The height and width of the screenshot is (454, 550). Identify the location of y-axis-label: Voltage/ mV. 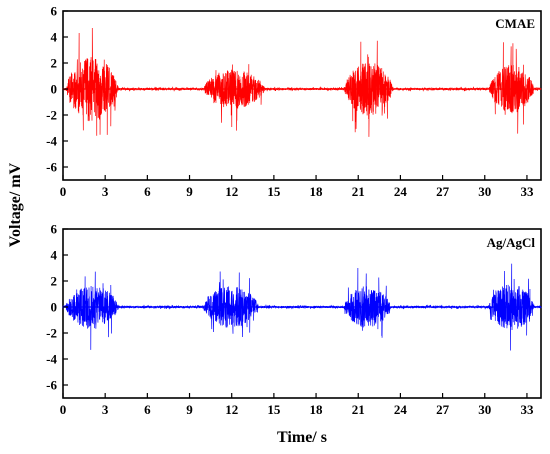
(15, 204).